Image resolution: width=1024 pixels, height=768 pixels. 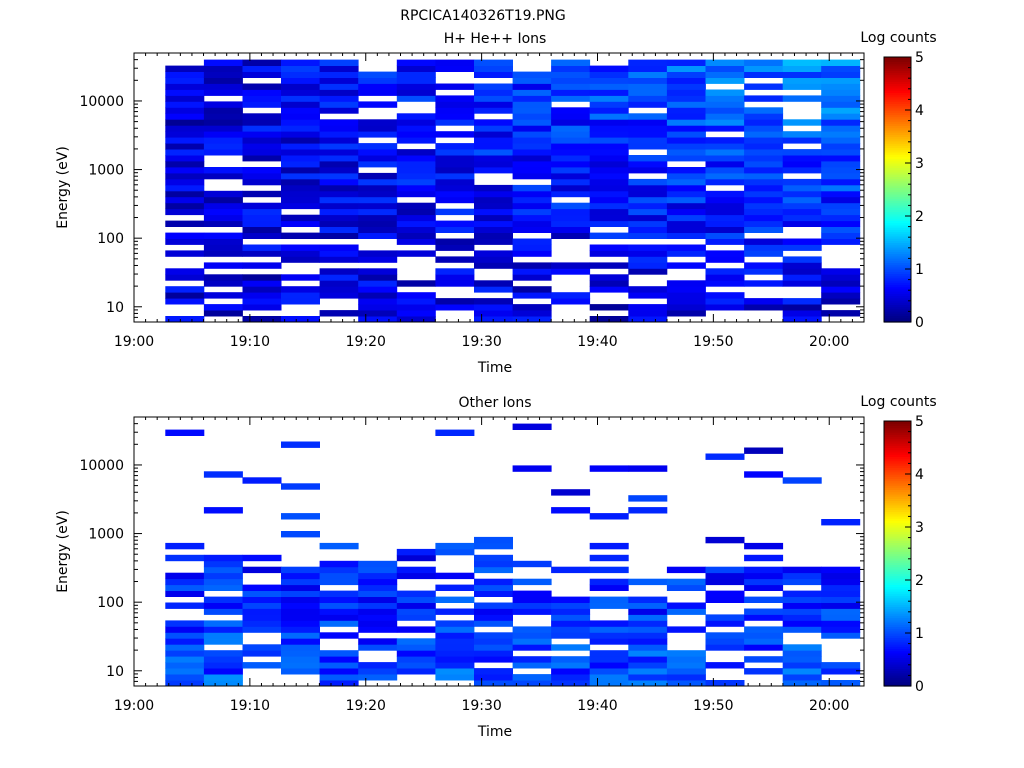 I want to click on colorbar-label: Log counts, so click(x=898, y=38).